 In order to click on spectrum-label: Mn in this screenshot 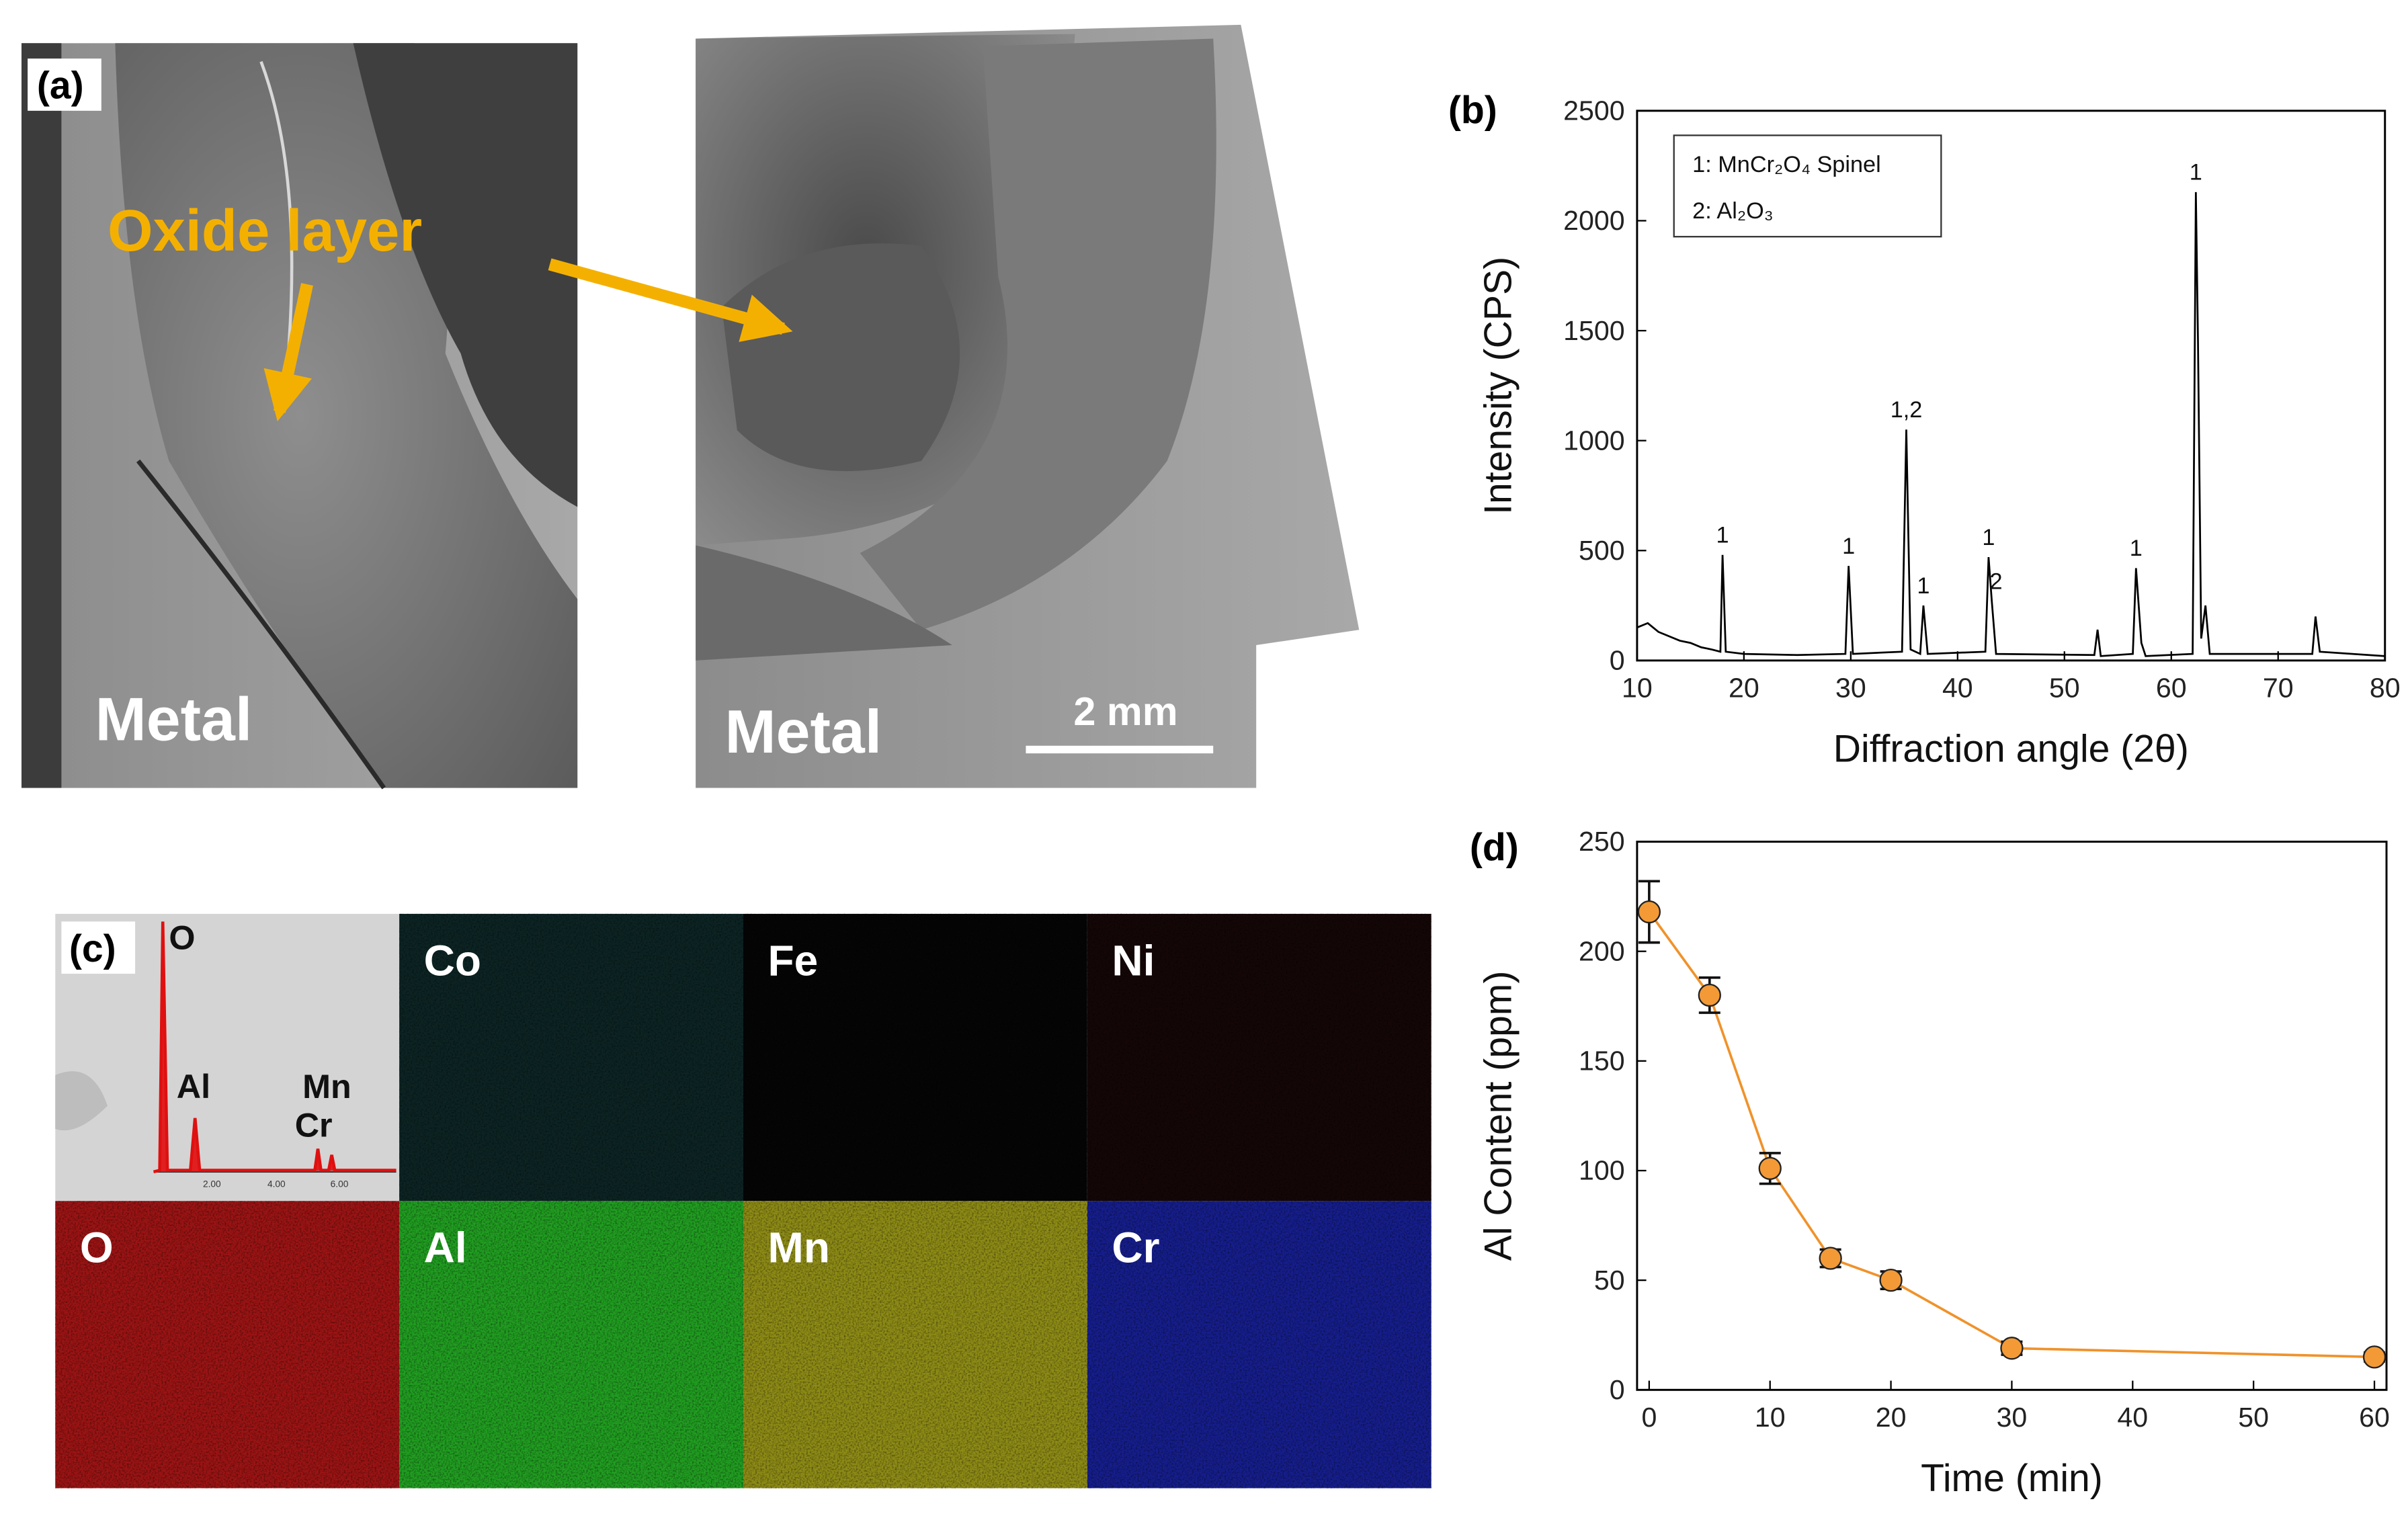, I will do `click(326, 1086)`.